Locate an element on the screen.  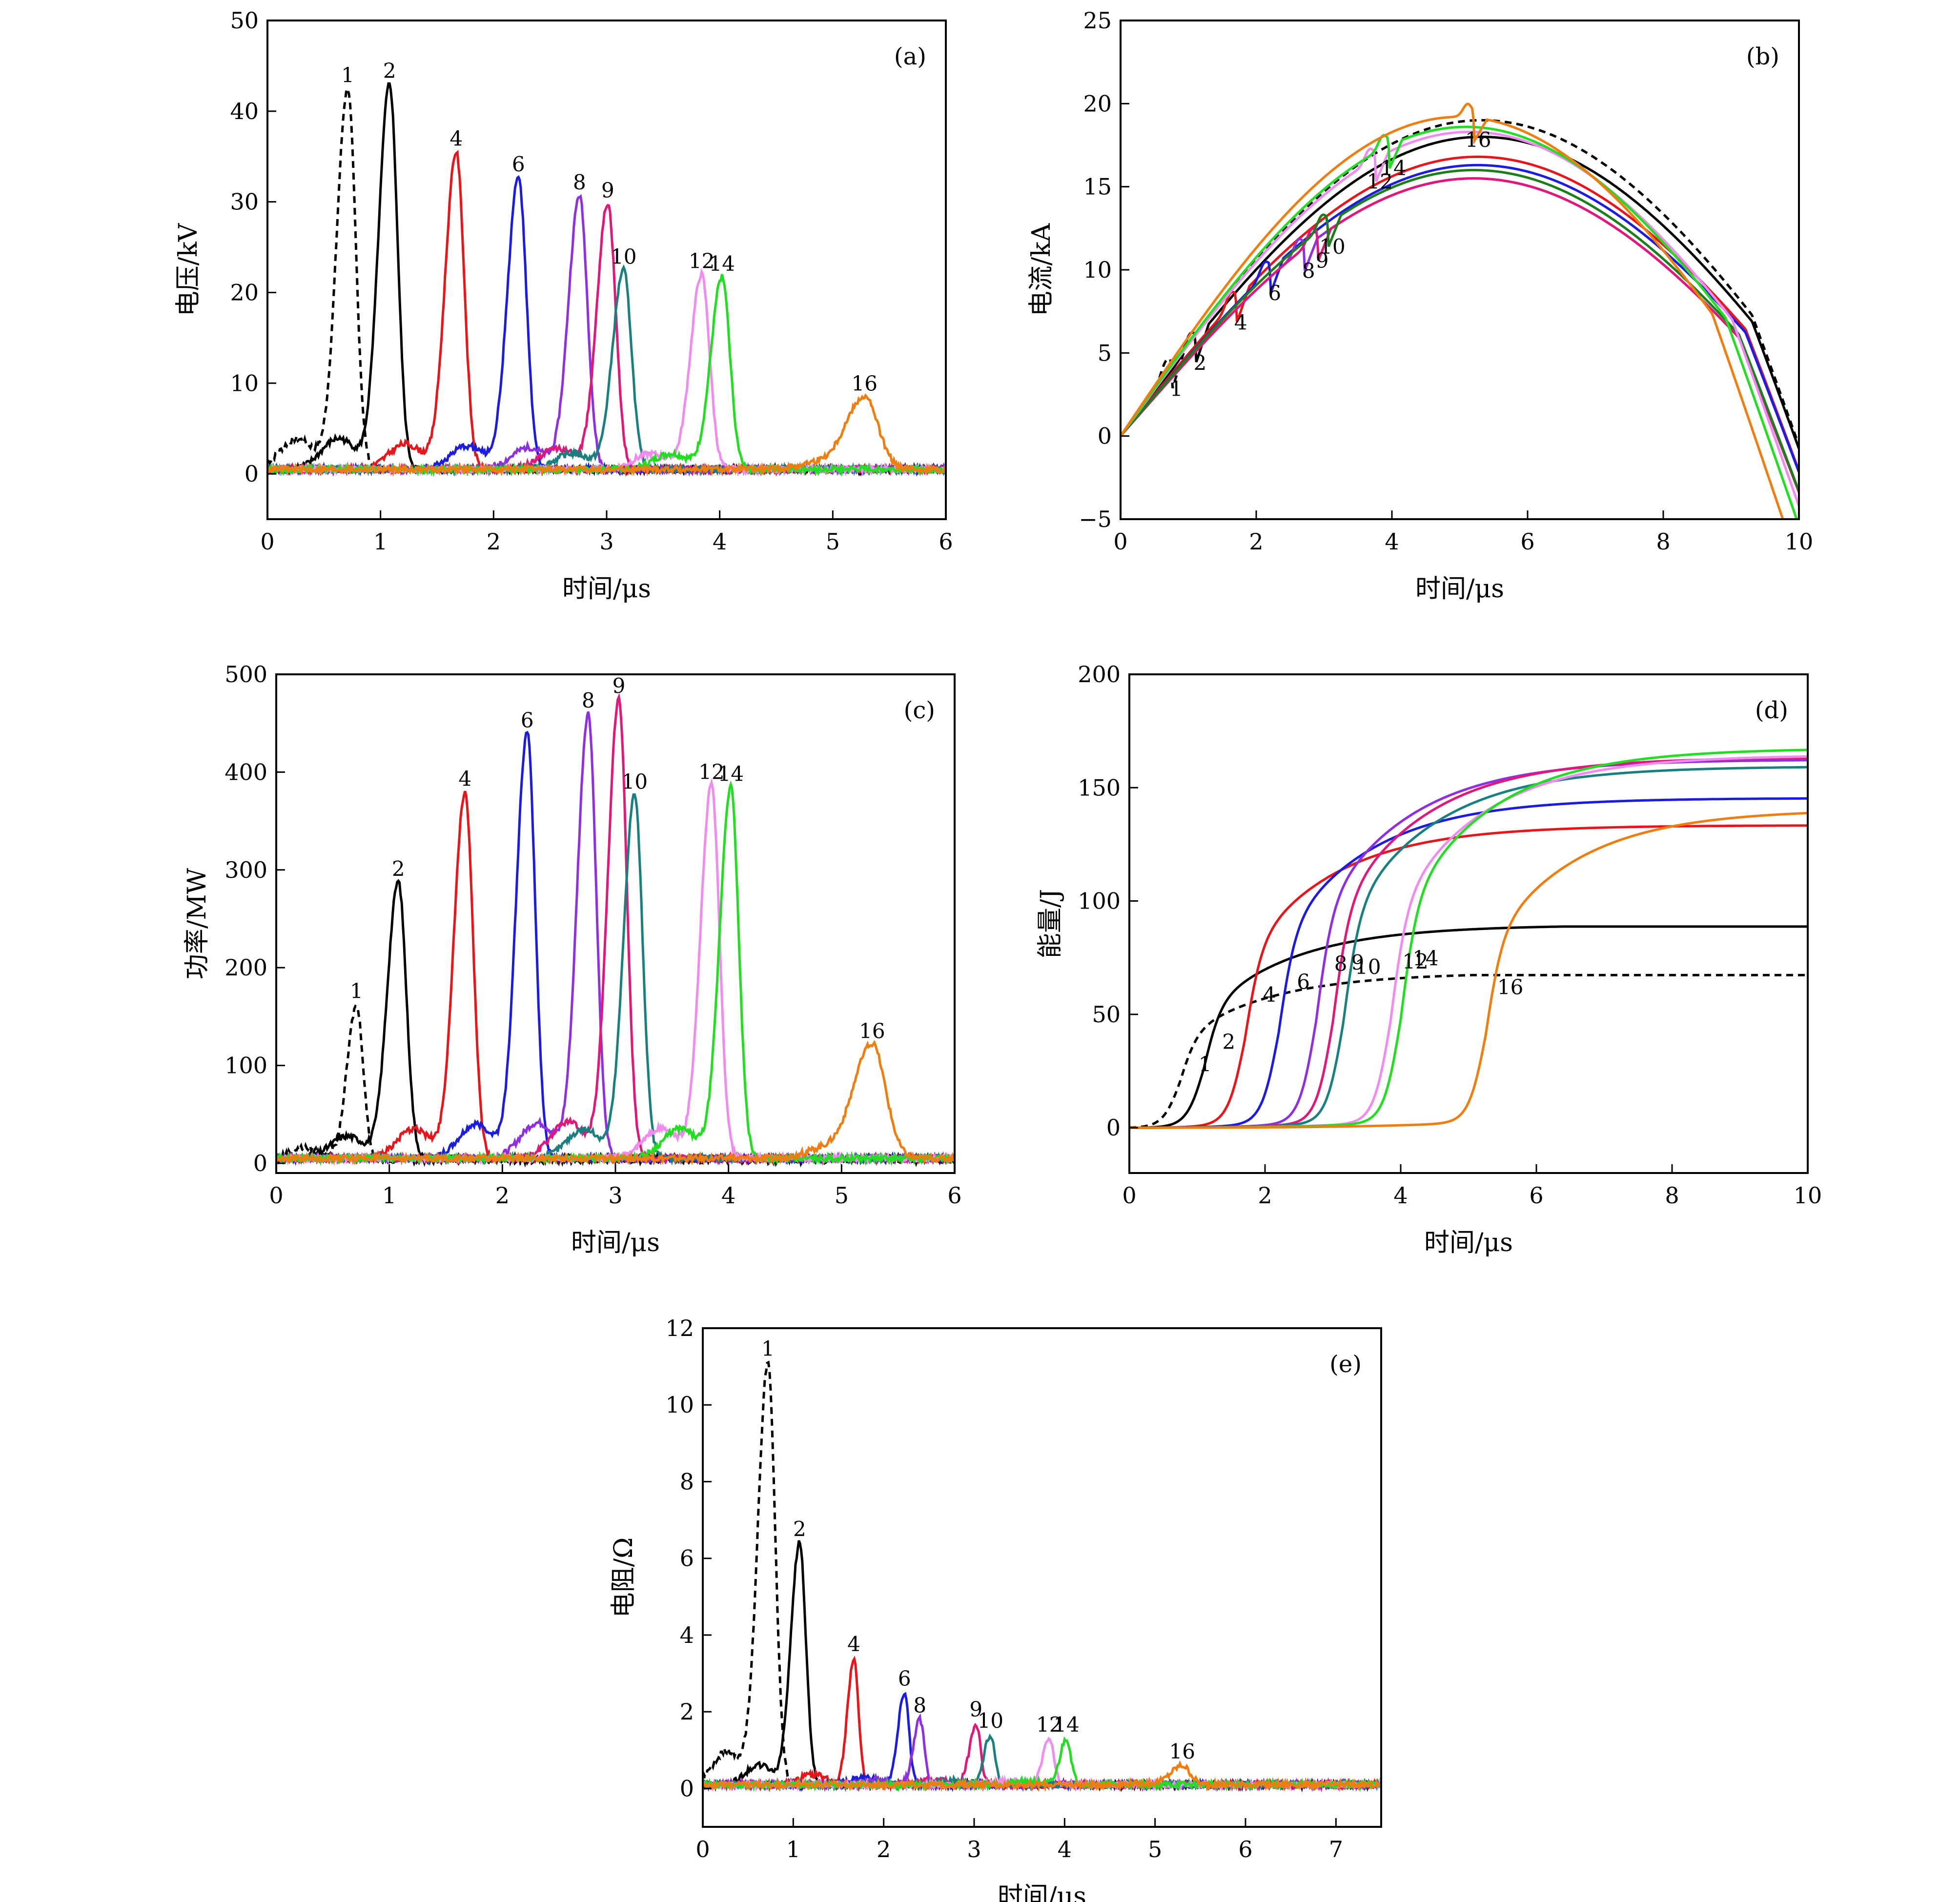
x-tick-label: 7 is located at coordinates (1336, 1849).